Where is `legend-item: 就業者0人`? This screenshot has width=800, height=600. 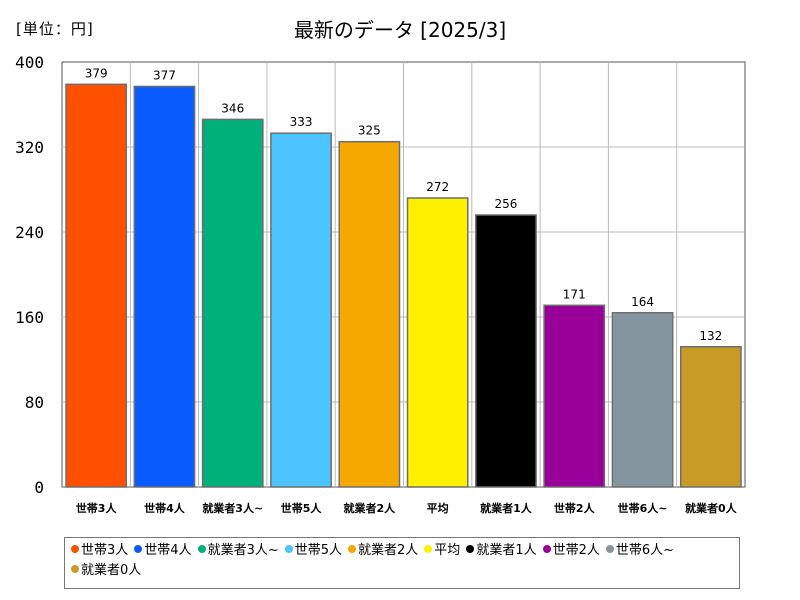
legend-item: 就業者0人 is located at coordinates (106, 571).